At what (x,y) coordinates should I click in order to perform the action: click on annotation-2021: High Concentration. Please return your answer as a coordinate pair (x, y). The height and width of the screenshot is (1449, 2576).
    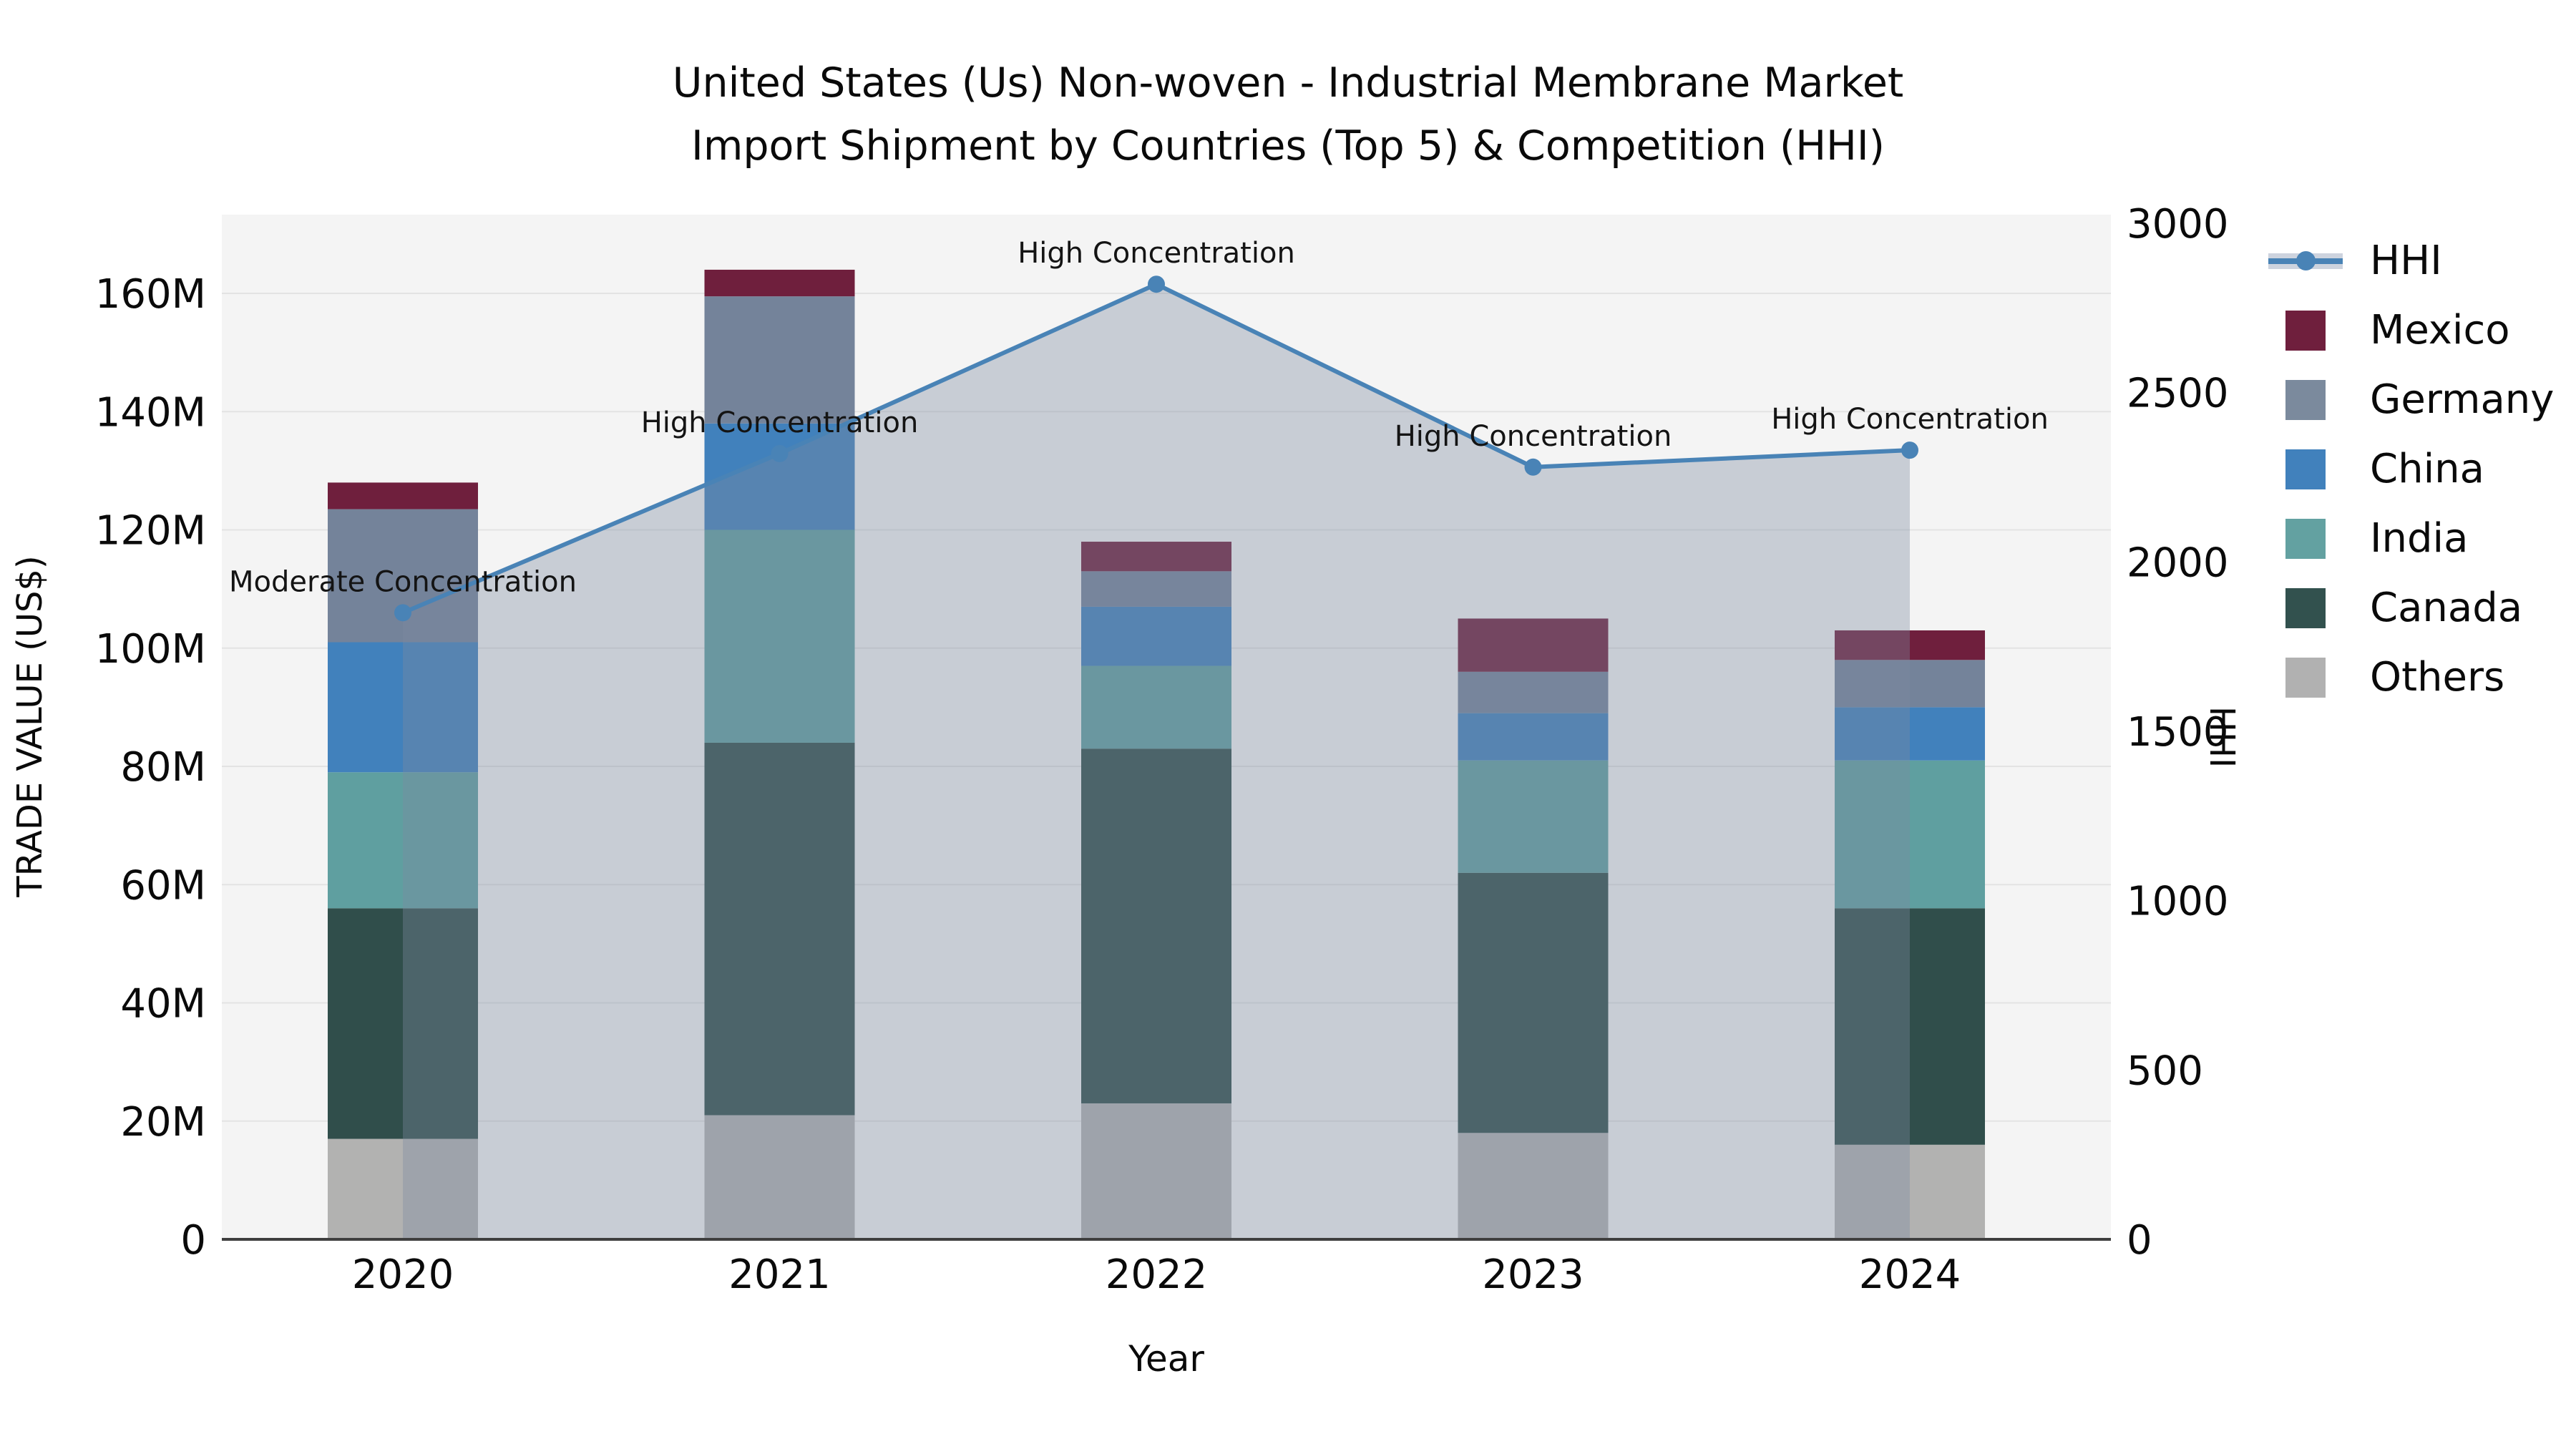
    Looking at the image, I should click on (780, 422).